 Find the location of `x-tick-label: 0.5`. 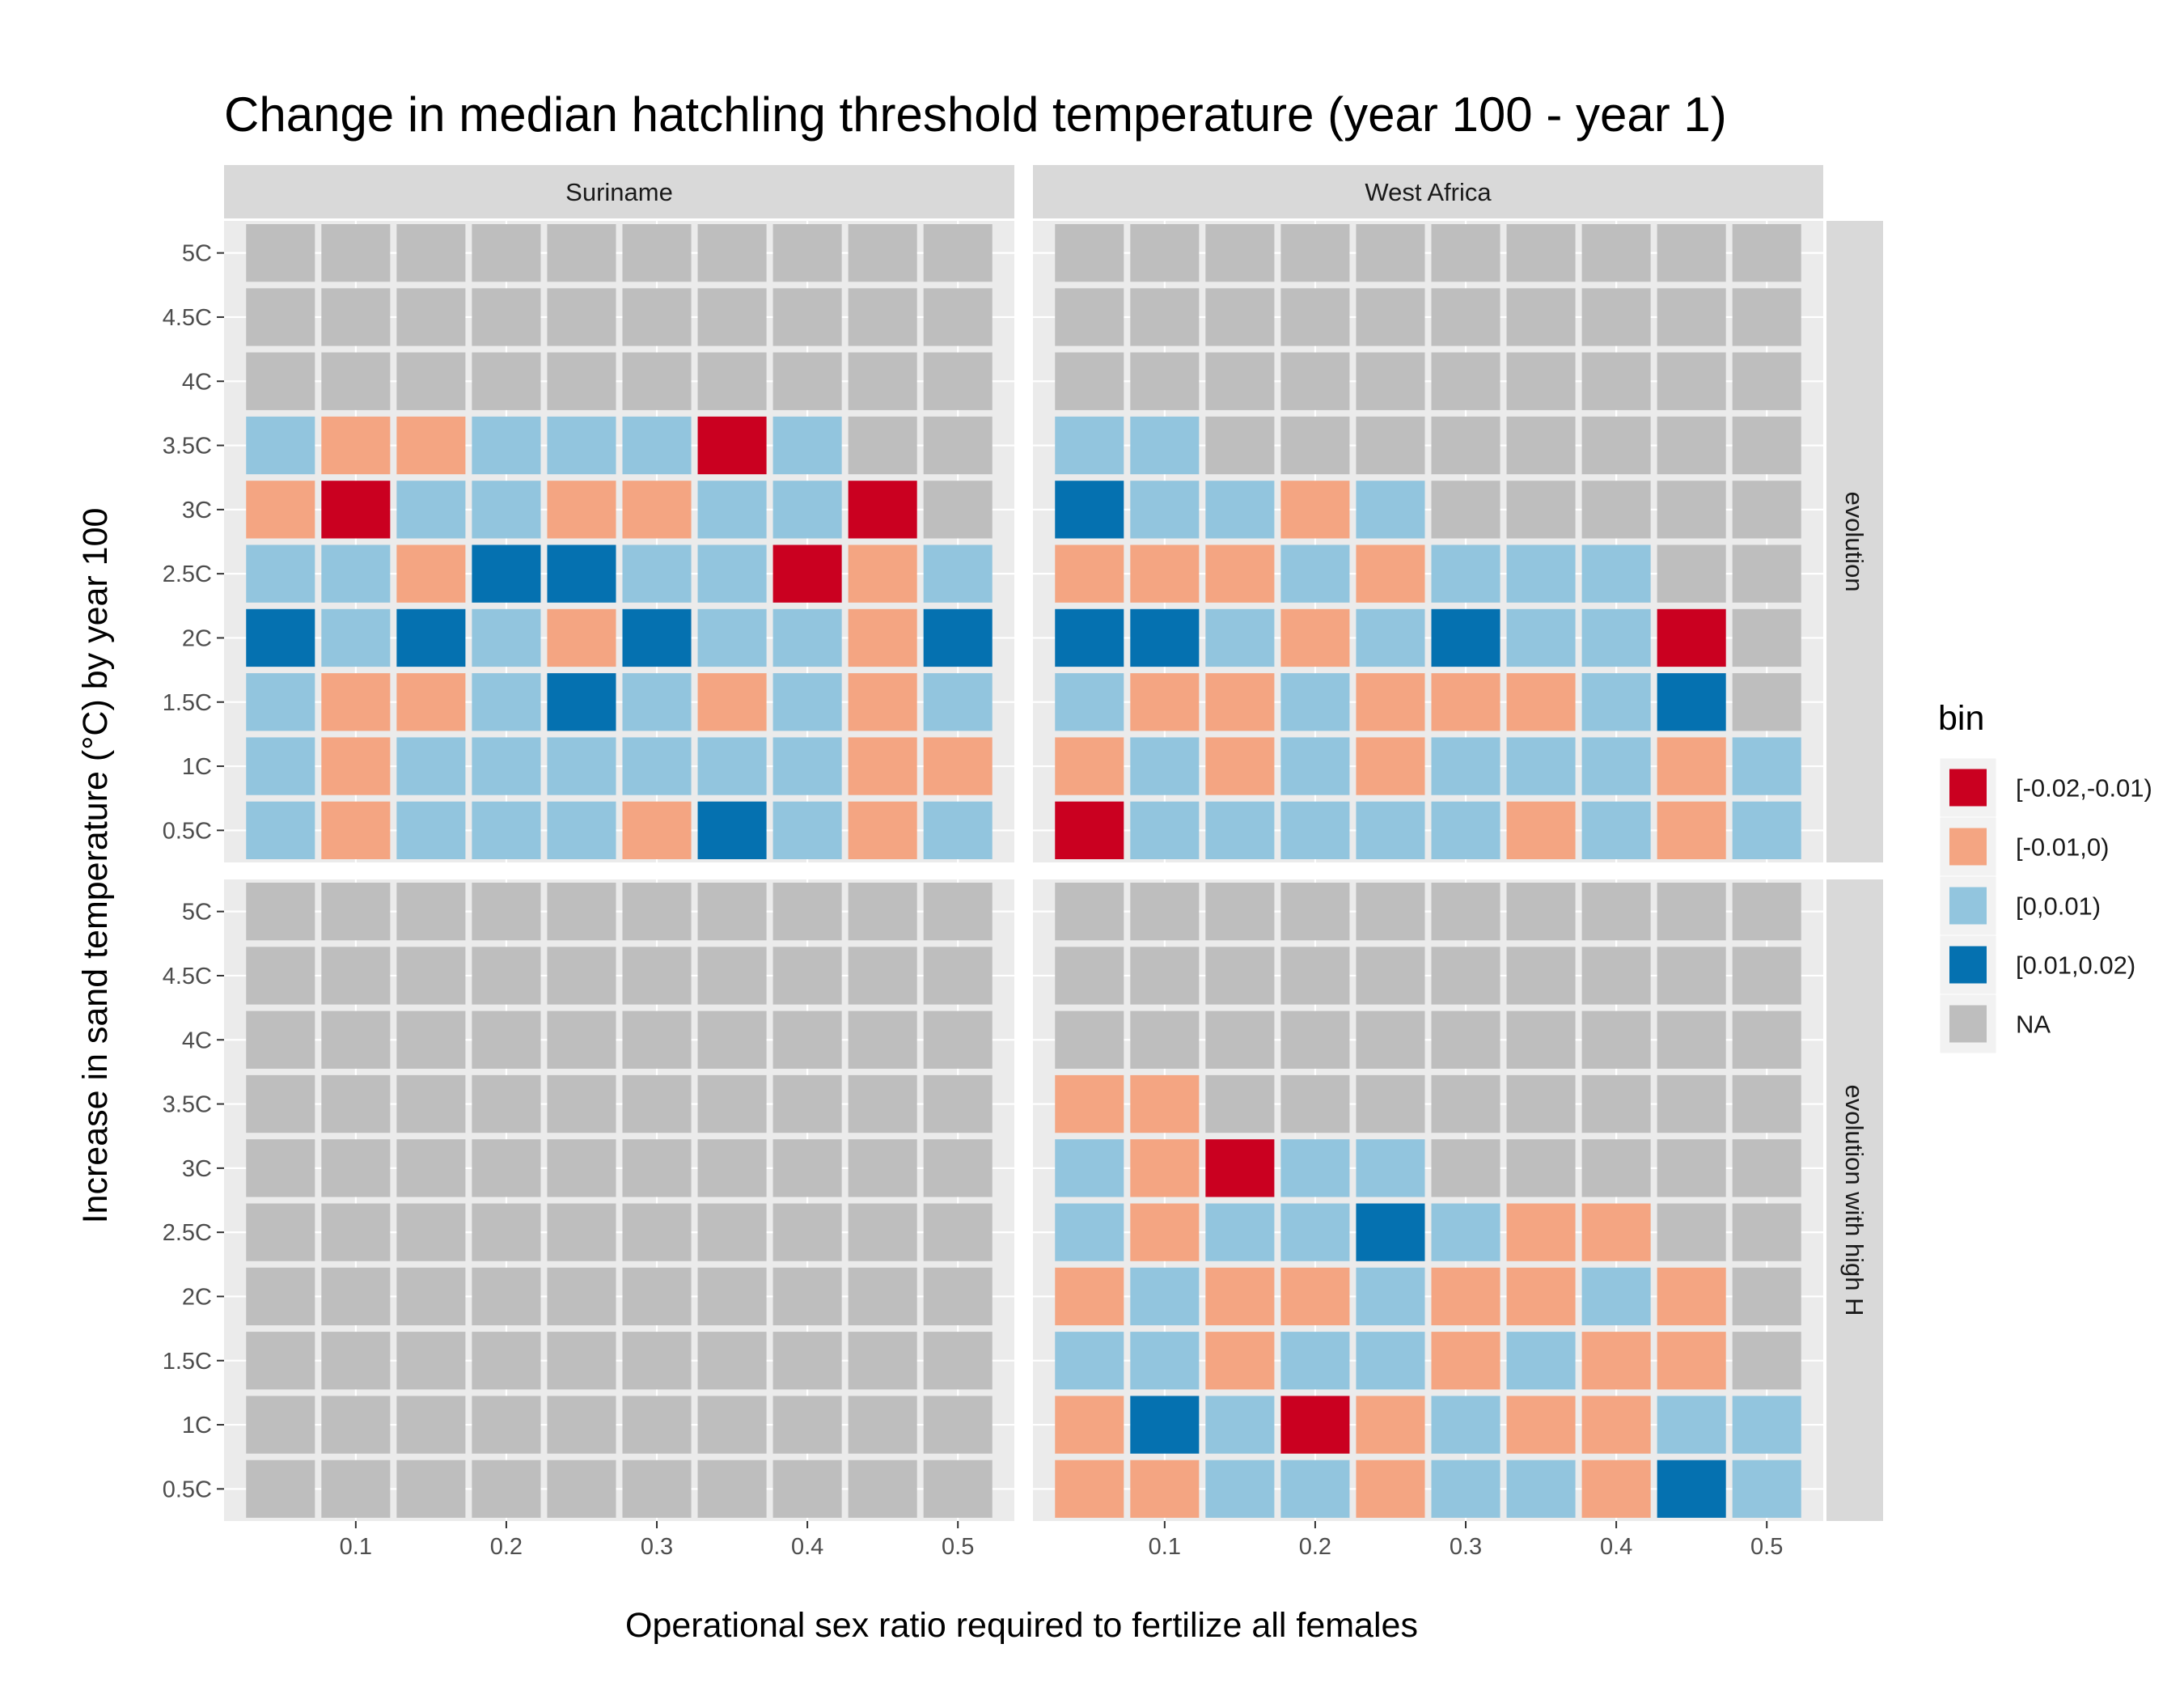

x-tick-label: 0.5 is located at coordinates (1767, 1547).